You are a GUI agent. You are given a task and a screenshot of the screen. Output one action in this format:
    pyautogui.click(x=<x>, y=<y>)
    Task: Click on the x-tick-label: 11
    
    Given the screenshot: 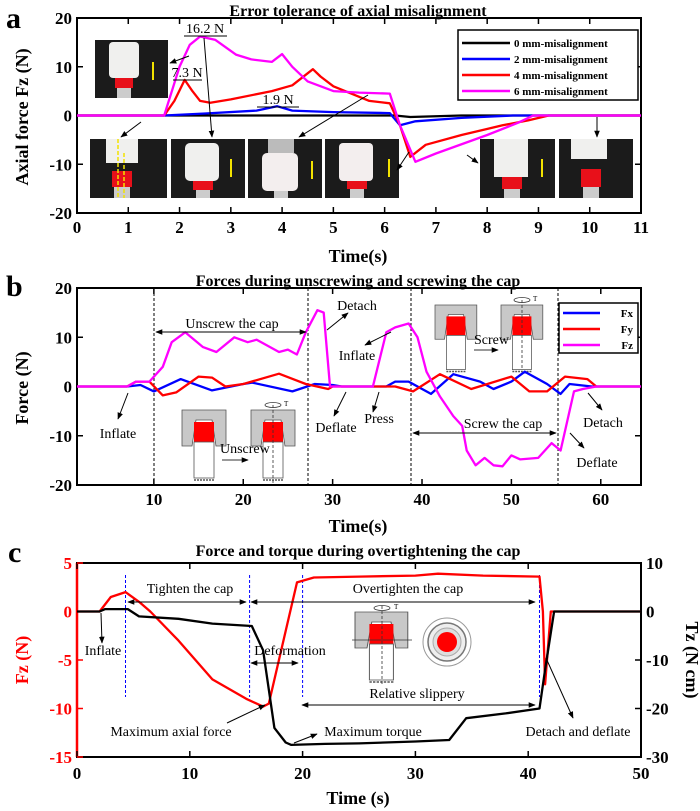 What is the action you would take?
    pyautogui.click(x=641, y=227)
    